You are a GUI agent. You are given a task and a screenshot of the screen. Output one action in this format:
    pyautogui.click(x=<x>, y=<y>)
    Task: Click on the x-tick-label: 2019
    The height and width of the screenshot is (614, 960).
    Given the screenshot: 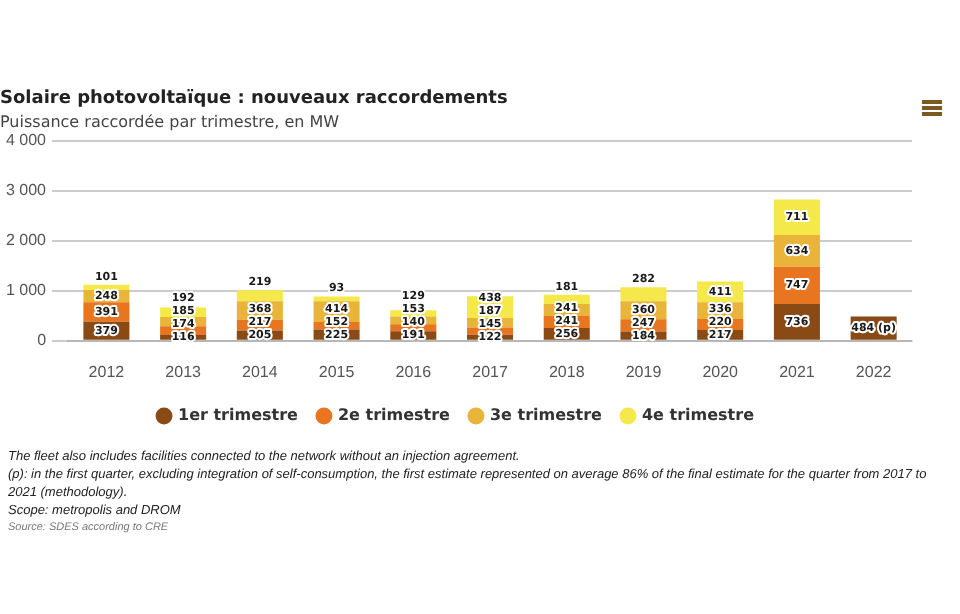 What is the action you would take?
    pyautogui.click(x=644, y=371)
    